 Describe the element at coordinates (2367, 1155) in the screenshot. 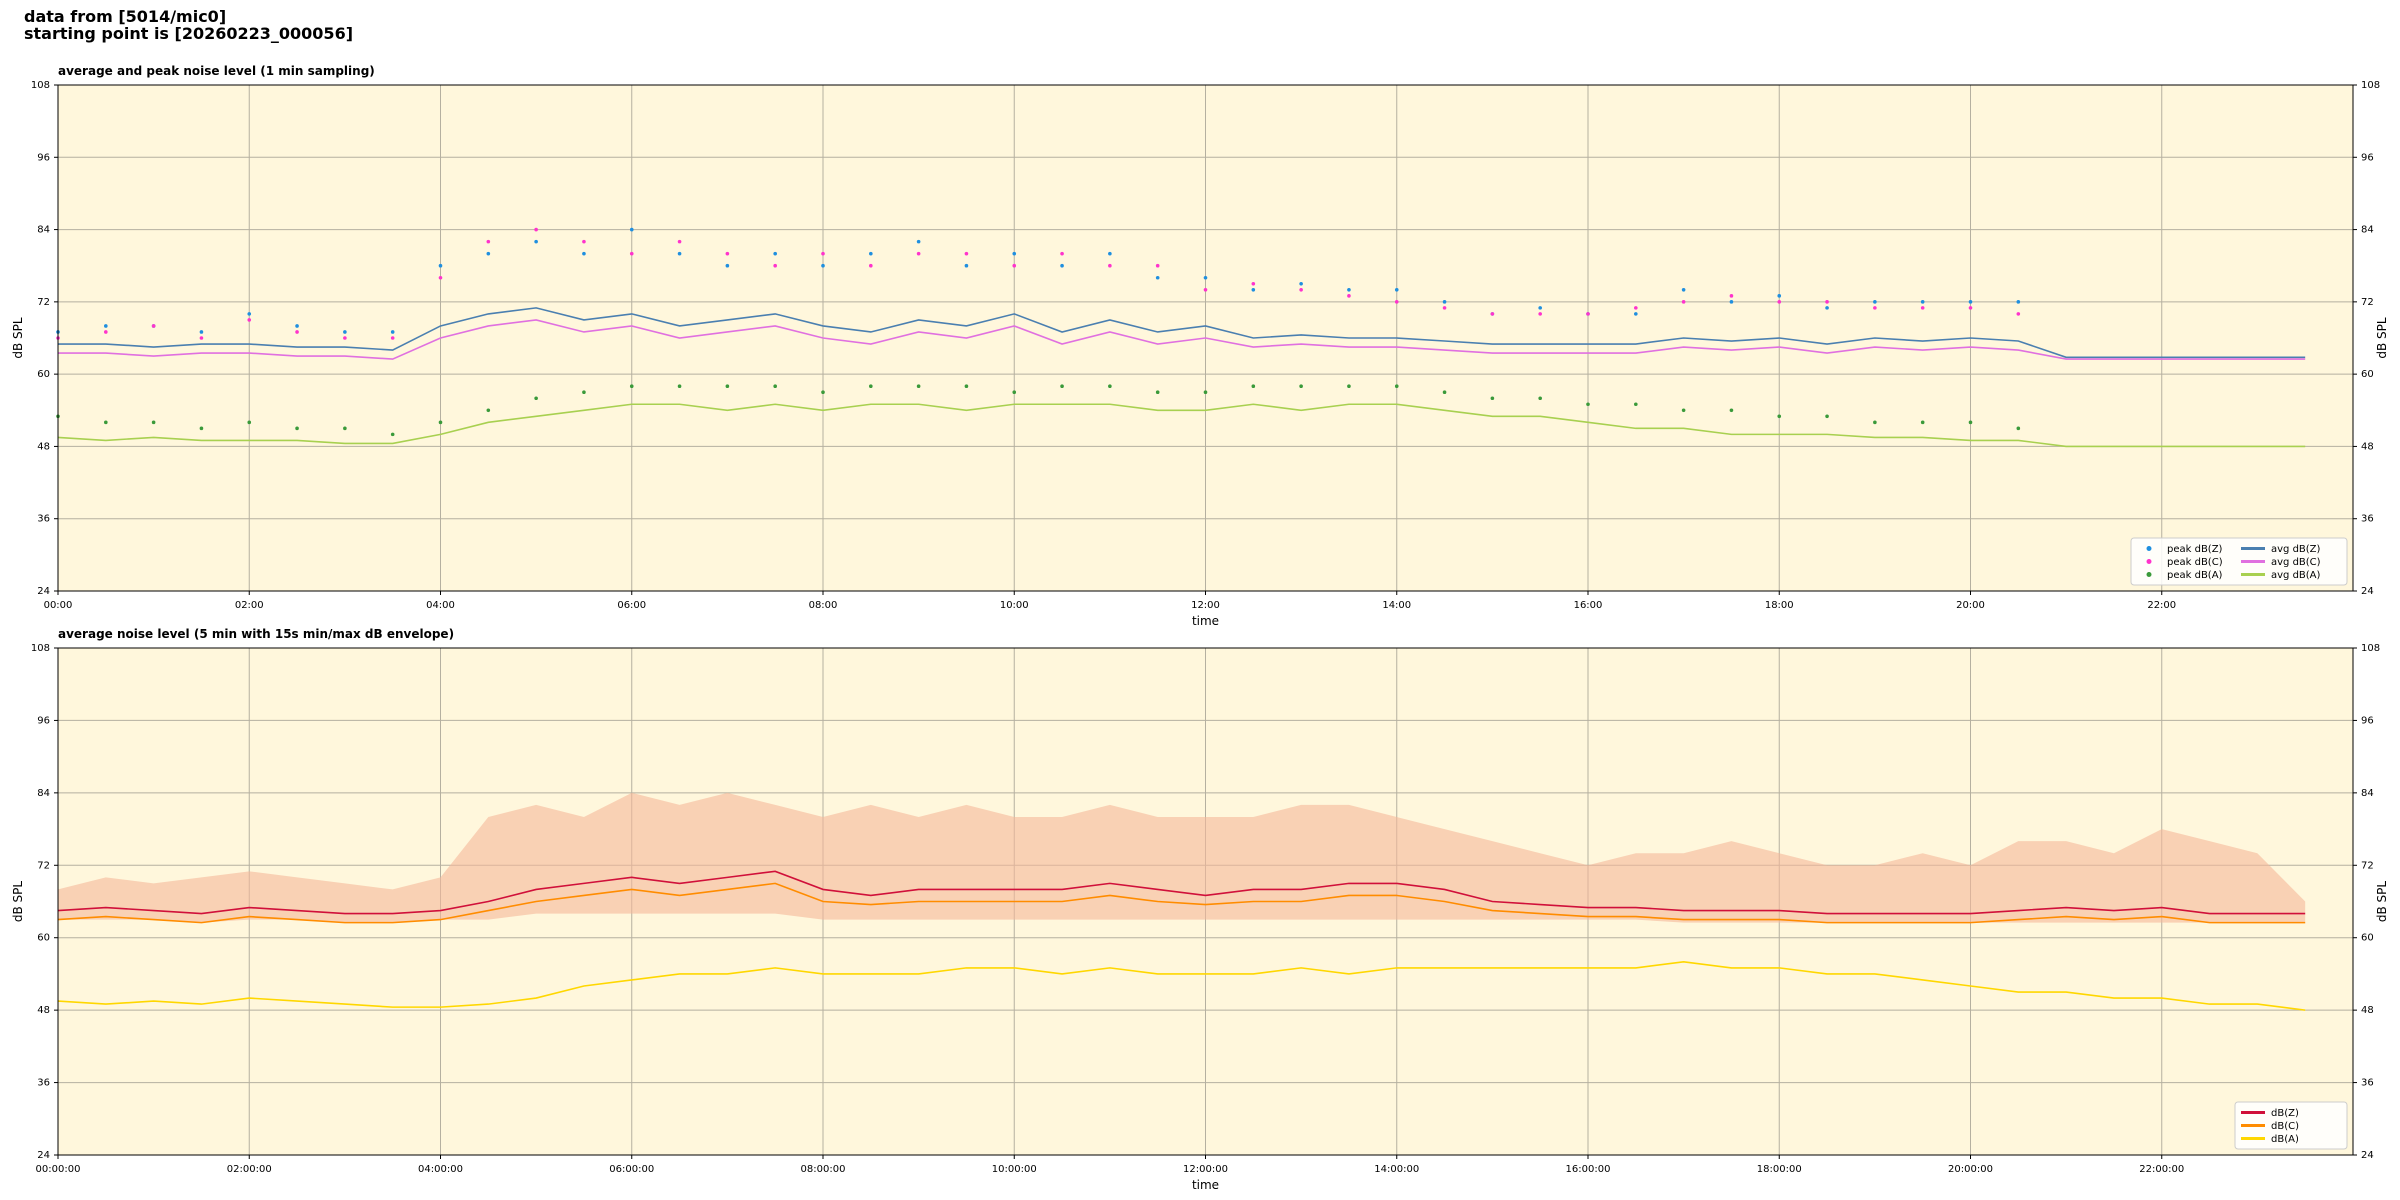

I see `y-tick-label: 24` at that location.